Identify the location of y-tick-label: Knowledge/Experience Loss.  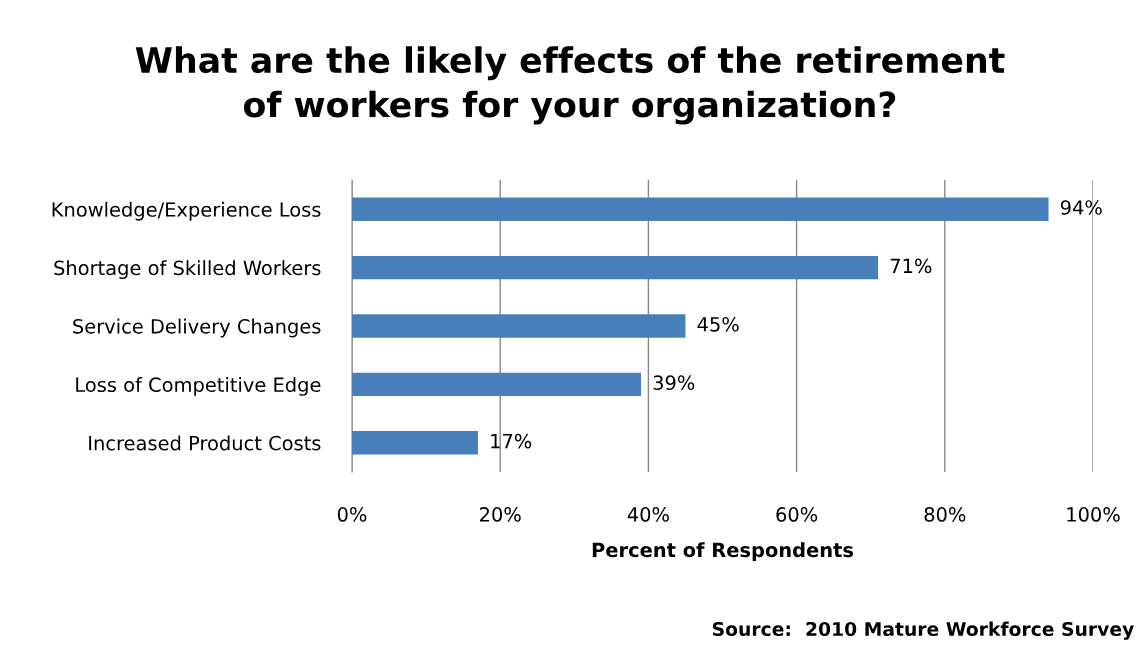
(186, 211).